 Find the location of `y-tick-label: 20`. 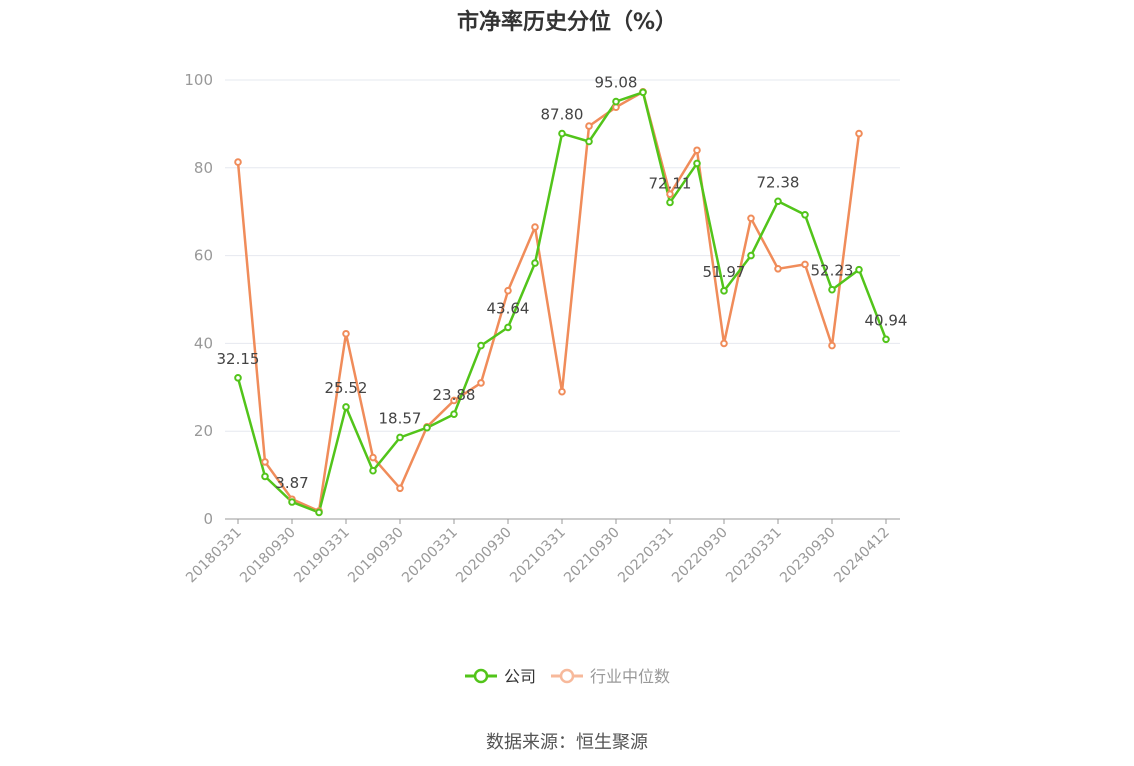

y-tick-label: 20 is located at coordinates (203, 431).